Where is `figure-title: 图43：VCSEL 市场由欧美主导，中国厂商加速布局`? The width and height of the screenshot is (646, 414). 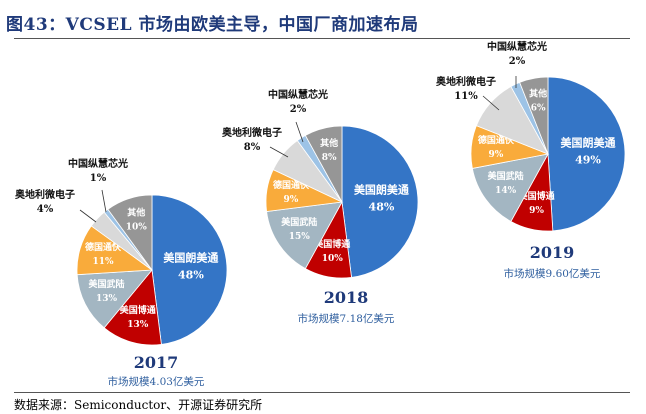 figure-title: 图43：VCSEL 市场由欧美主导，中国厂商加速布局 is located at coordinates (212, 25).